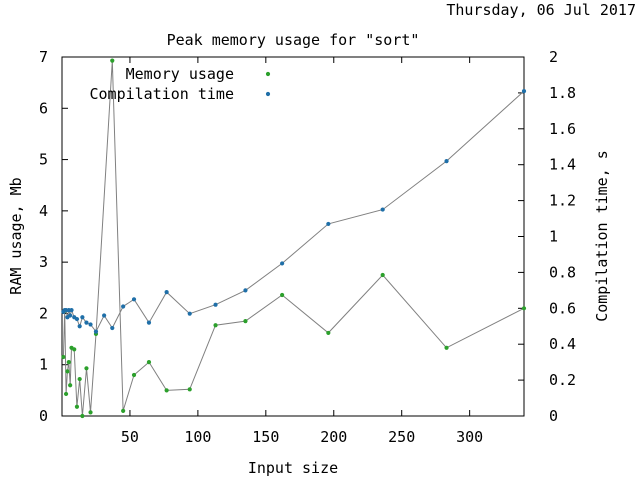 The height and width of the screenshot is (480, 640). Describe the element at coordinates (180, 74) in the screenshot. I see `legend-label: Memory usage` at that location.